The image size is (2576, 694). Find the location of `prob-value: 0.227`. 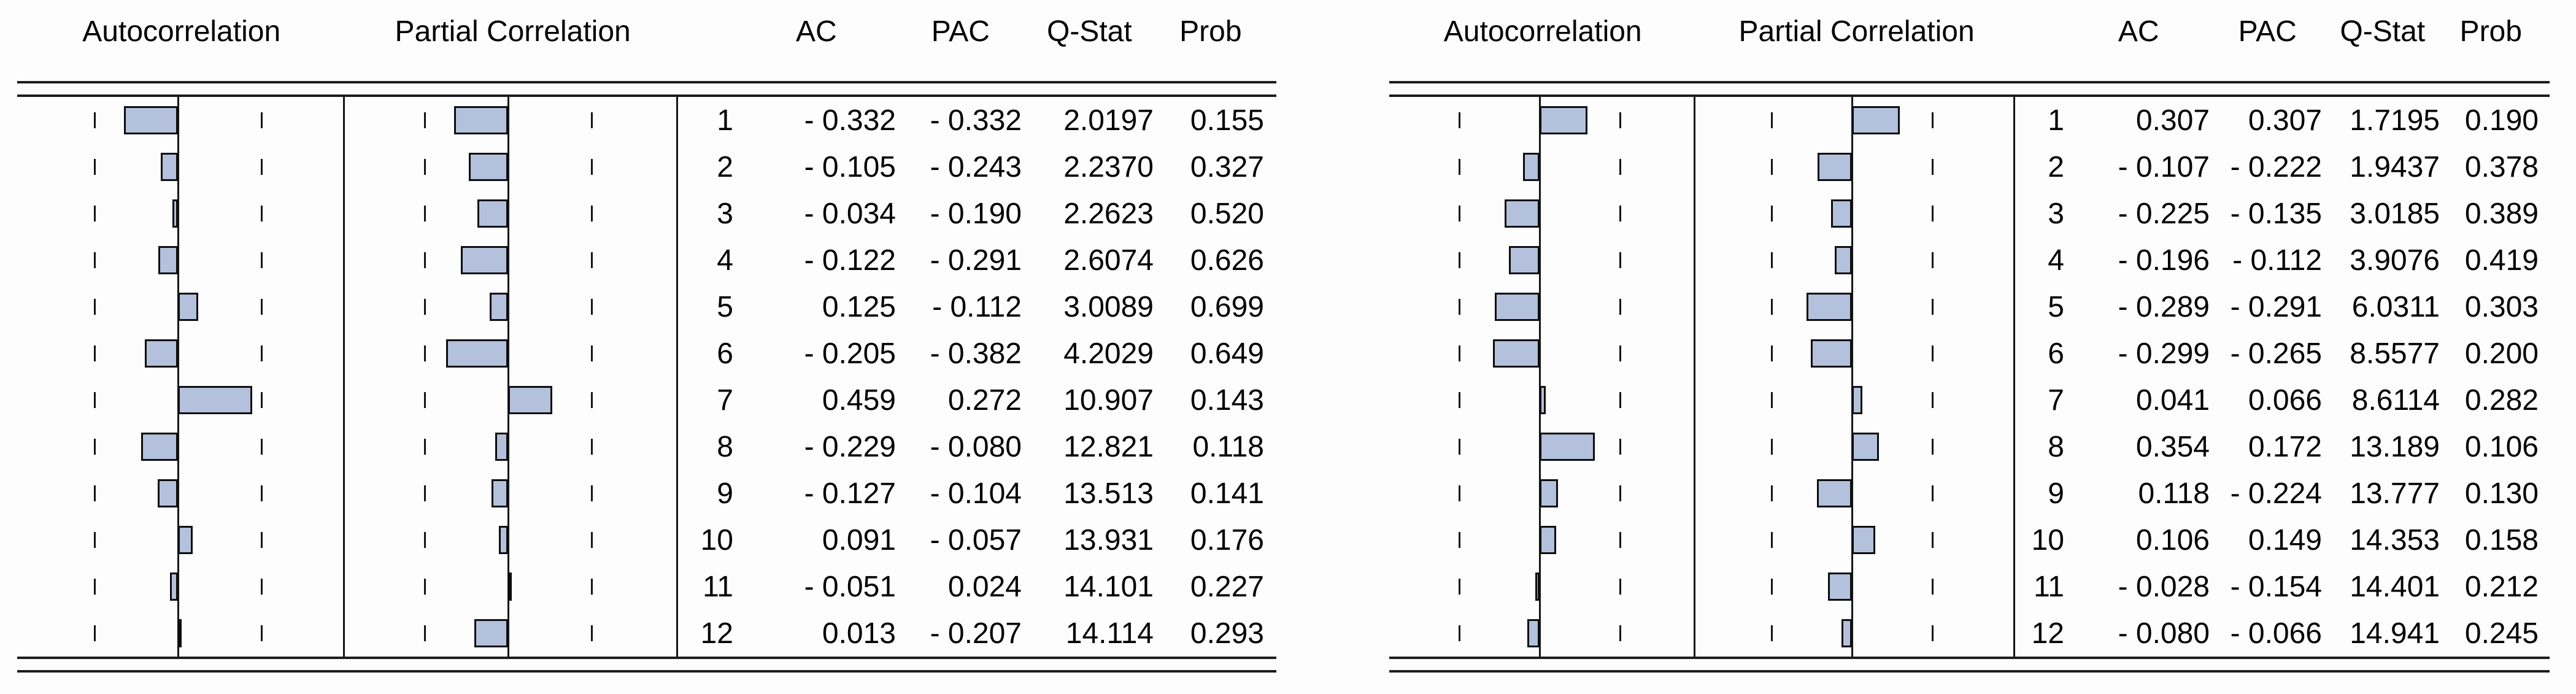

prob-value: 0.227 is located at coordinates (1227, 586).